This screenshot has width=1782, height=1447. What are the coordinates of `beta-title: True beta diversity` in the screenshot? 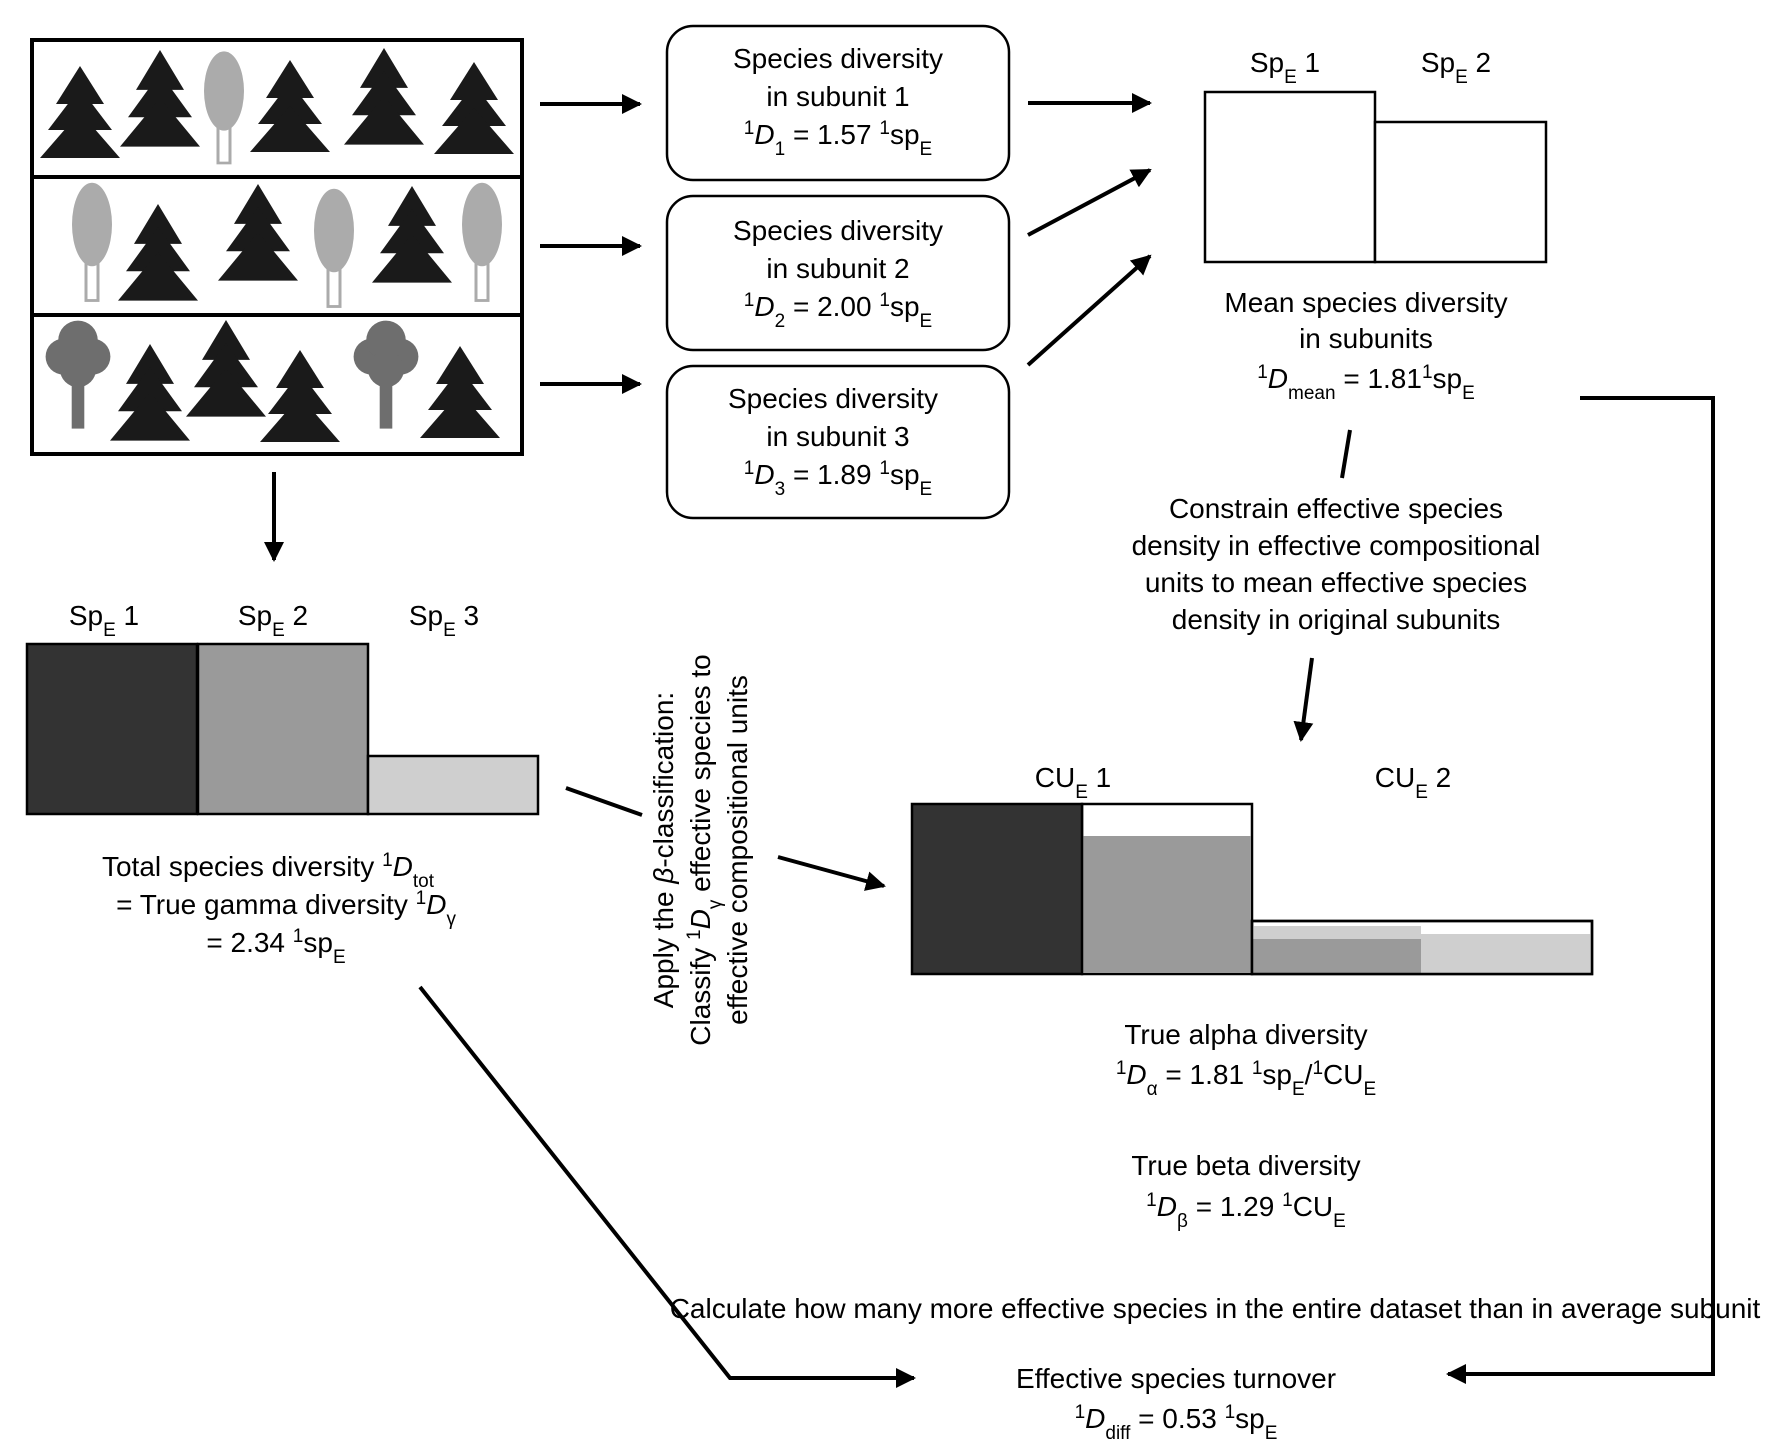 It's located at (1245, 1165).